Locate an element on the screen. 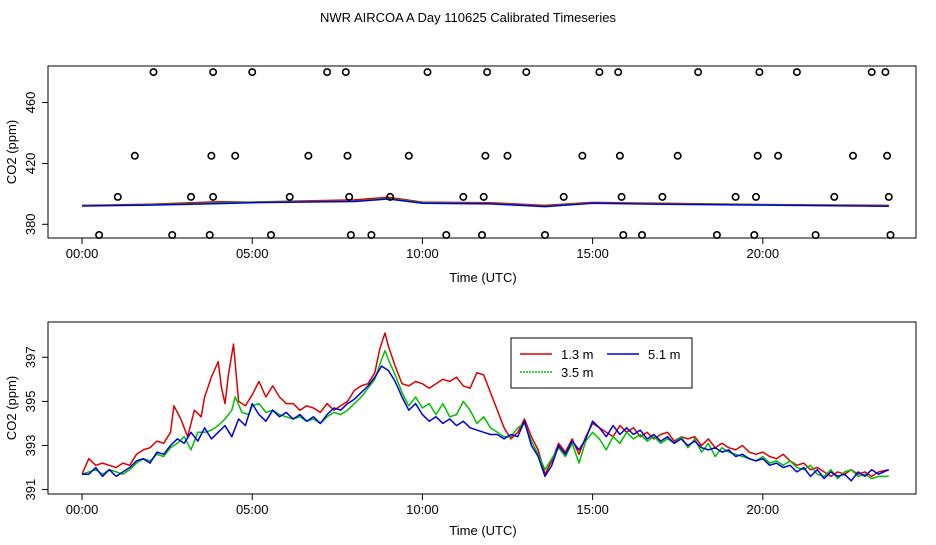 Image resolution: width=936 pixels, height=545 pixels. legend: 1.3 m 5.1 m 3.5 m is located at coordinates (601, 363).